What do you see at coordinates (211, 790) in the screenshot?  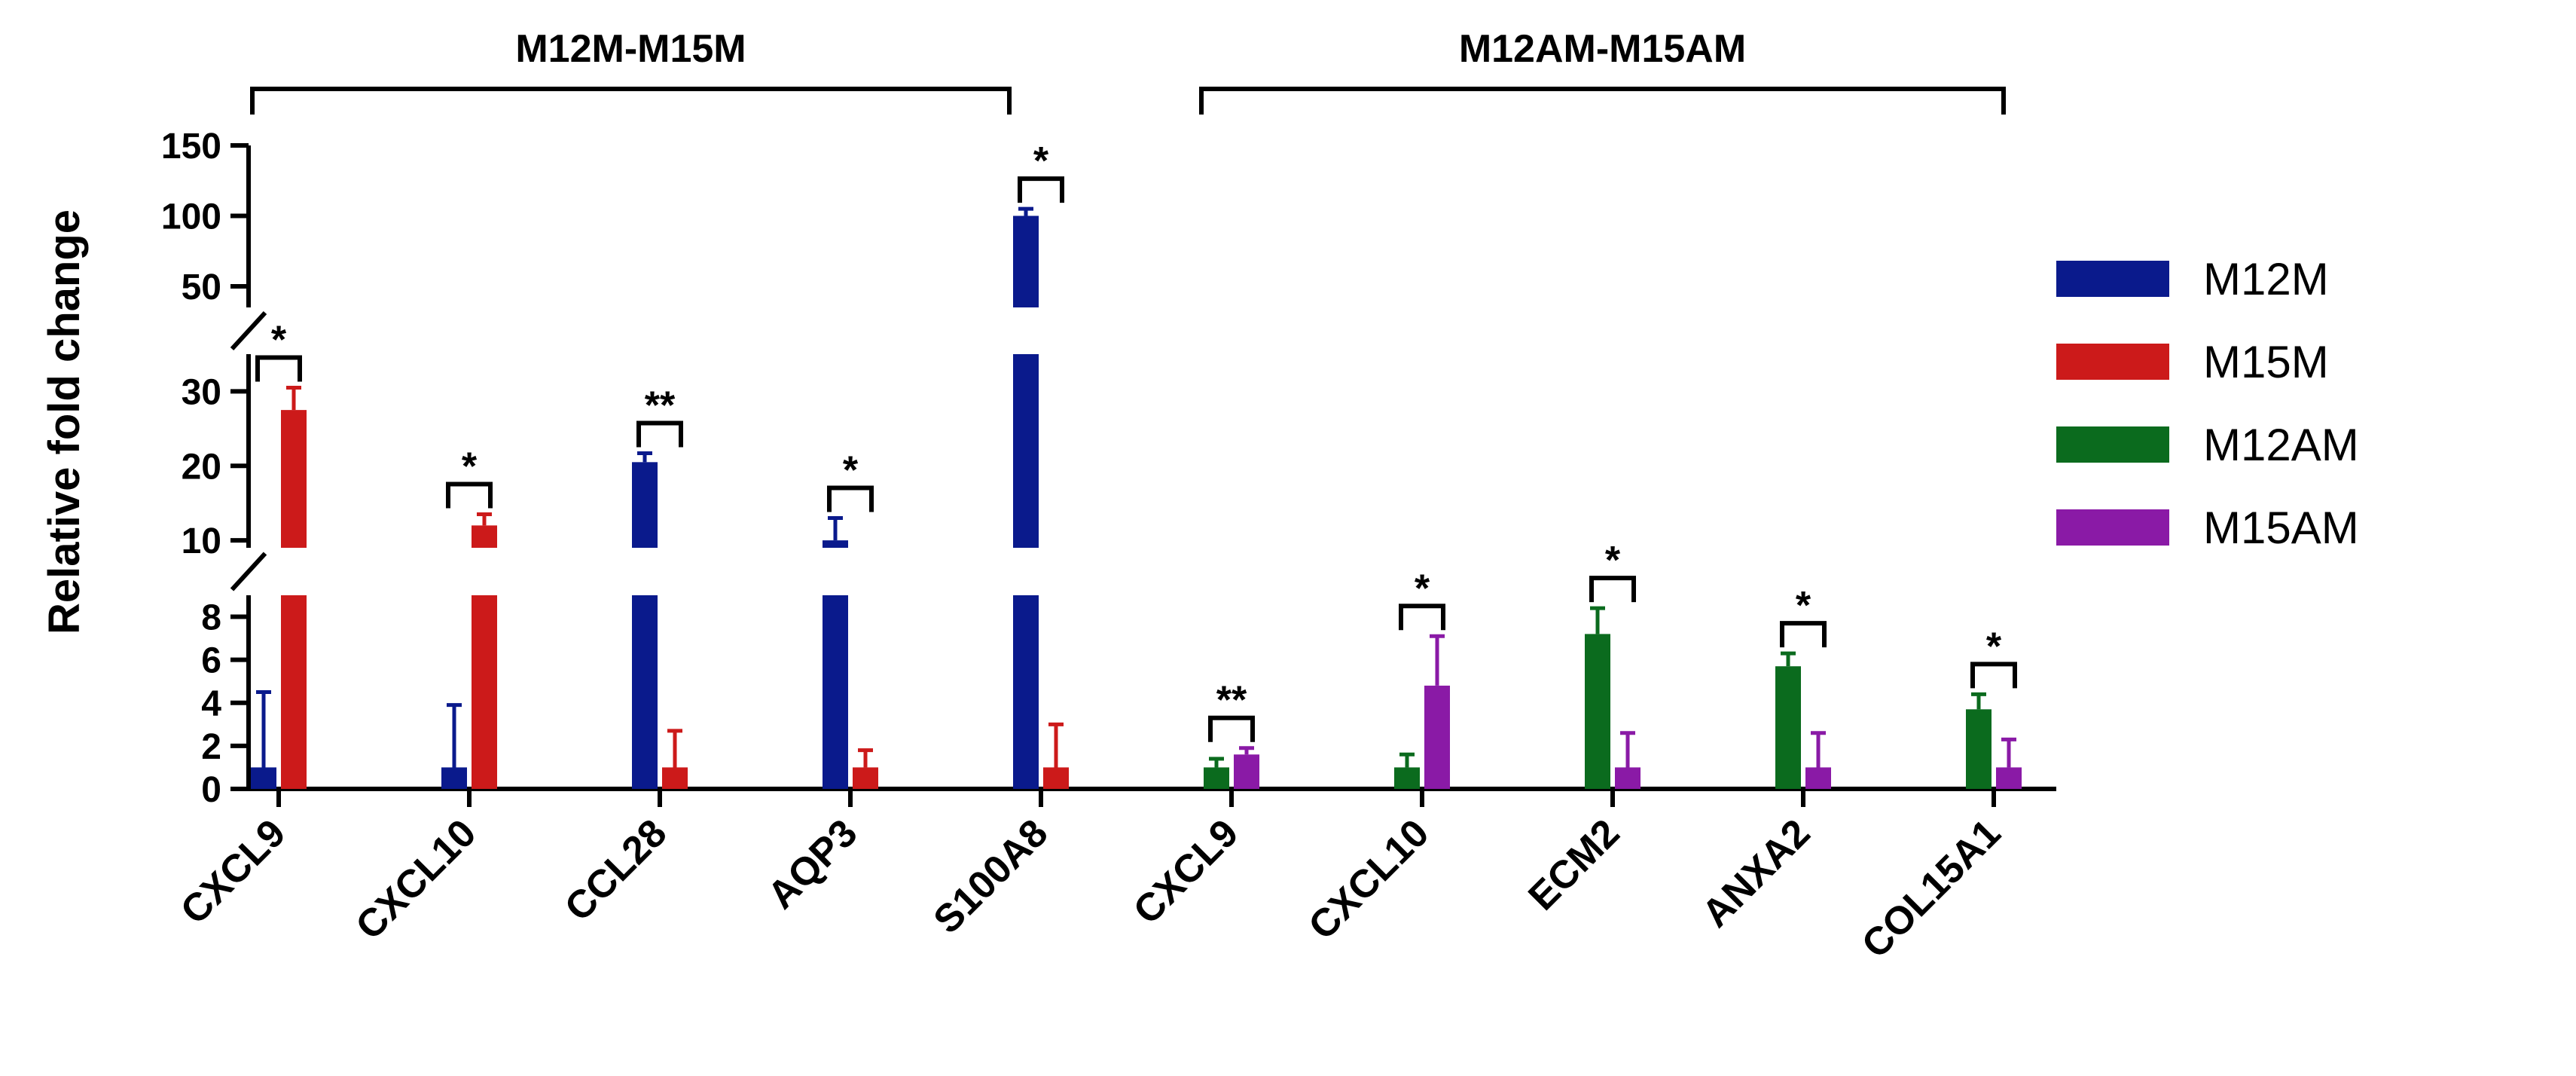 I see `y-tick-label: 0` at bounding box center [211, 790].